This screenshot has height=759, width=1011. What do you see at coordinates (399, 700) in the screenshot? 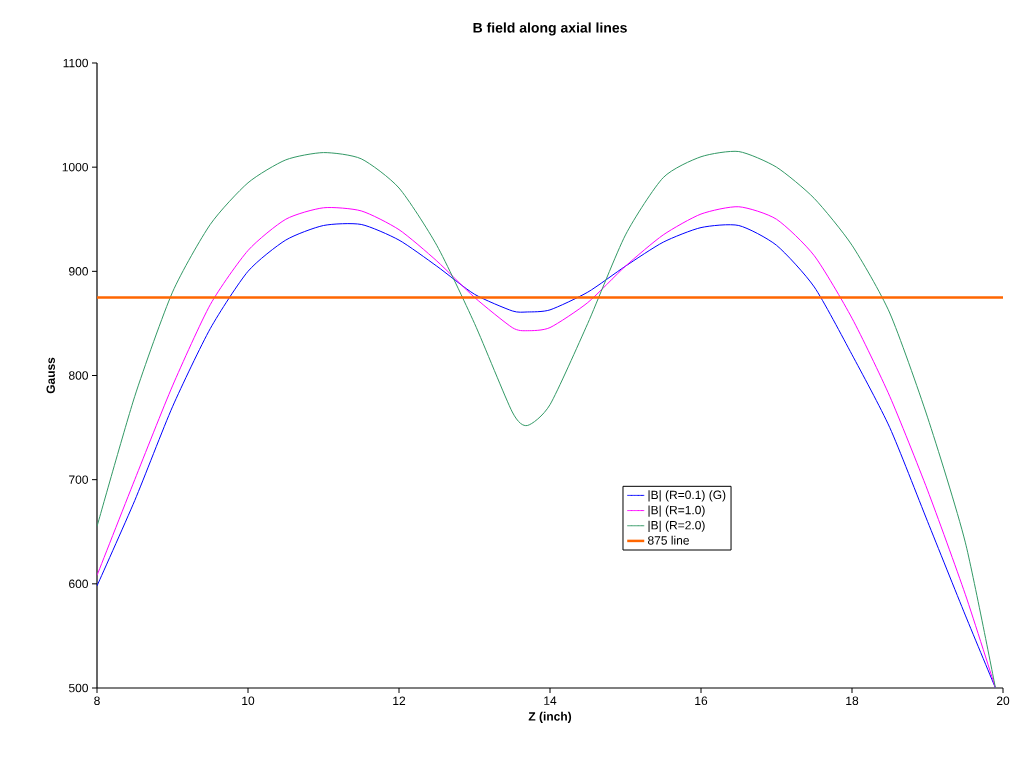
I see `x-tick-label: 12` at bounding box center [399, 700].